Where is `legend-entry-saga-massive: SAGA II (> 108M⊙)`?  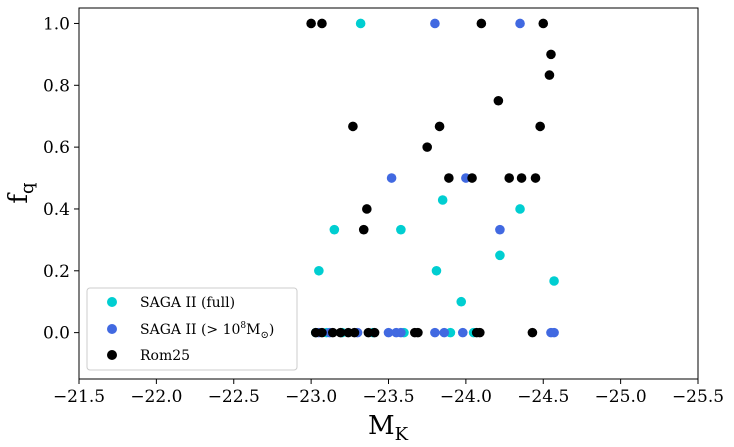
legend-entry-saga-massive: SAGA II (> 108M⊙) is located at coordinates (207, 331).